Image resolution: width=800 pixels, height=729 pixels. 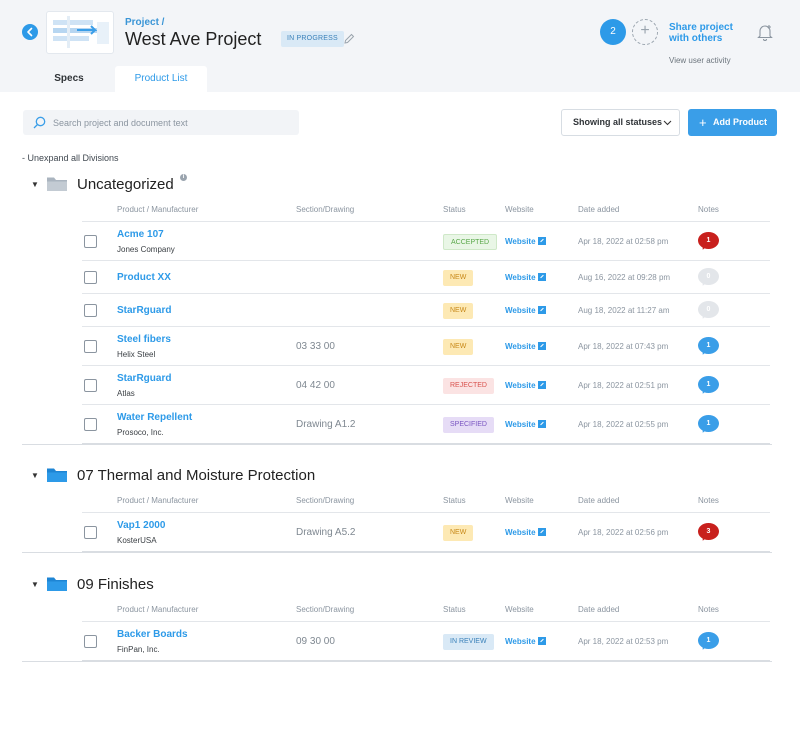 I want to click on product-name-link: Water Repellent, so click(x=155, y=417).